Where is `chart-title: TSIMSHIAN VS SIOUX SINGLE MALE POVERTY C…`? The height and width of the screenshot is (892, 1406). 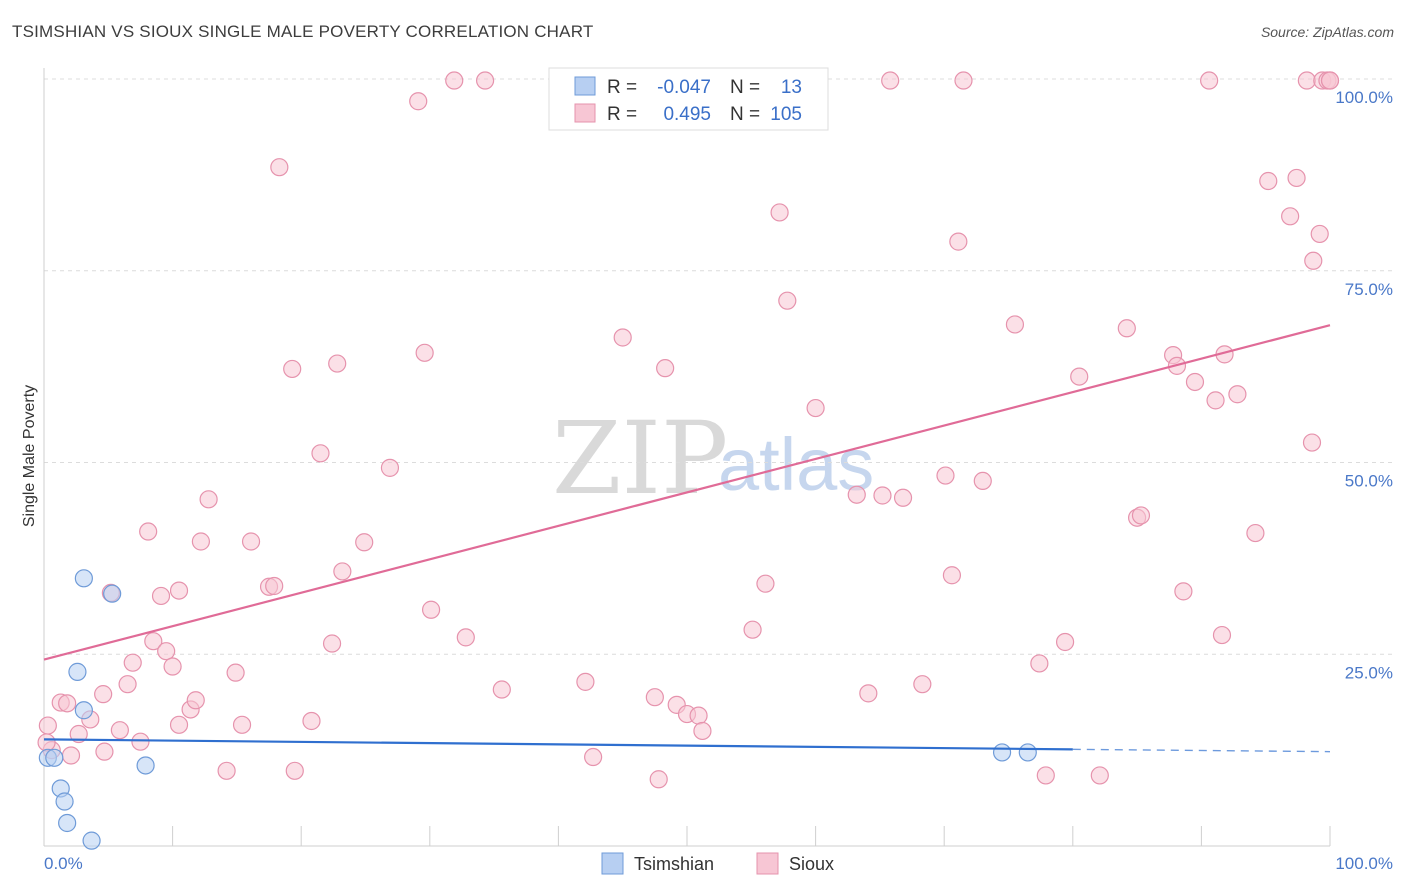 chart-title: TSIMSHIAN VS SIOUX SINGLE MALE POVERTY C… is located at coordinates (303, 31).